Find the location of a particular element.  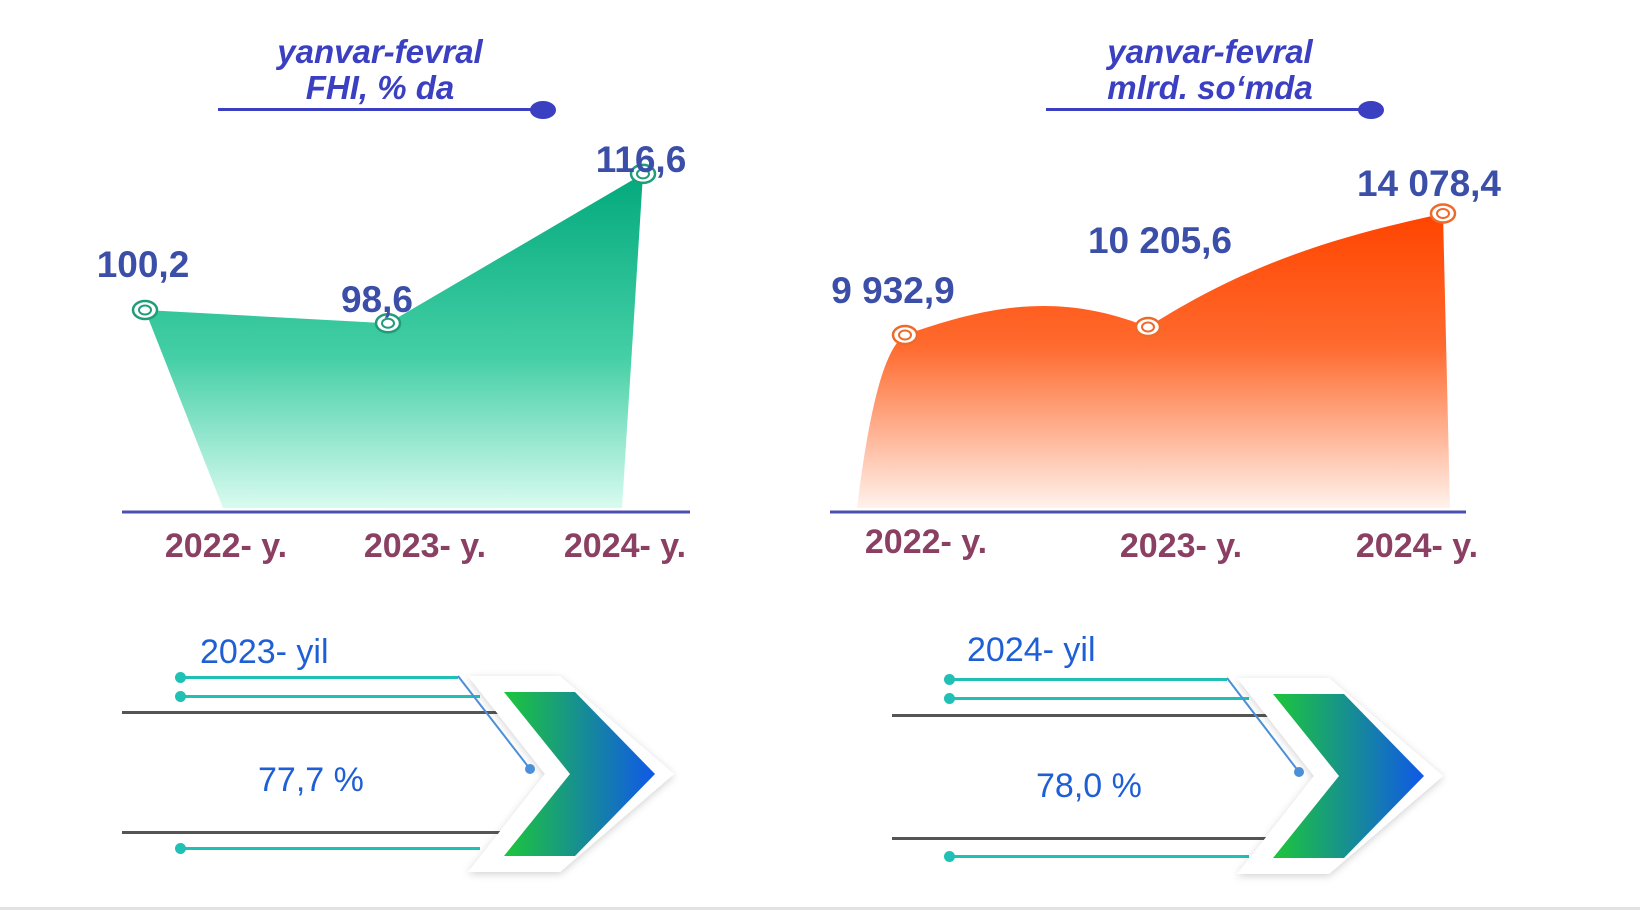

left-chevron-arrow is located at coordinates (565, 773).